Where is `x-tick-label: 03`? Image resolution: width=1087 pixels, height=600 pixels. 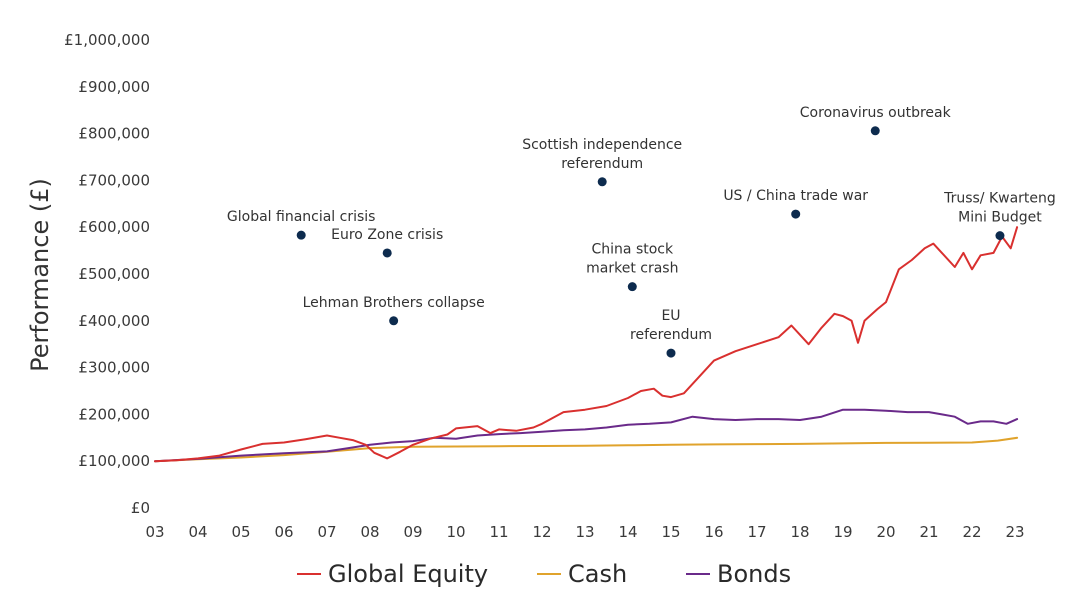
x-tick-label: 03 is located at coordinates (154, 532).